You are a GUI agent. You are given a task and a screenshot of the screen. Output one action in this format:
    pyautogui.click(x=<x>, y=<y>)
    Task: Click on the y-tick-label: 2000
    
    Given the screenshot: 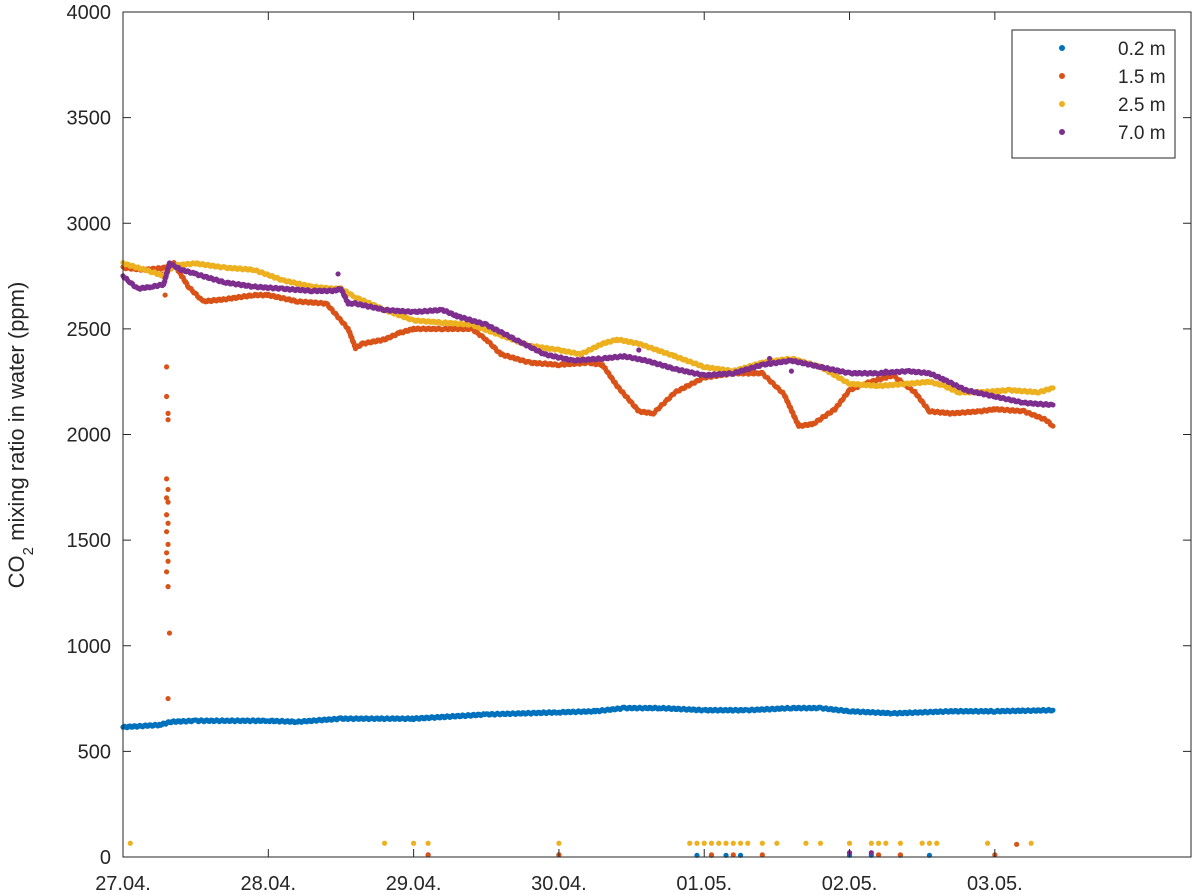 What is the action you would take?
    pyautogui.click(x=89, y=436)
    